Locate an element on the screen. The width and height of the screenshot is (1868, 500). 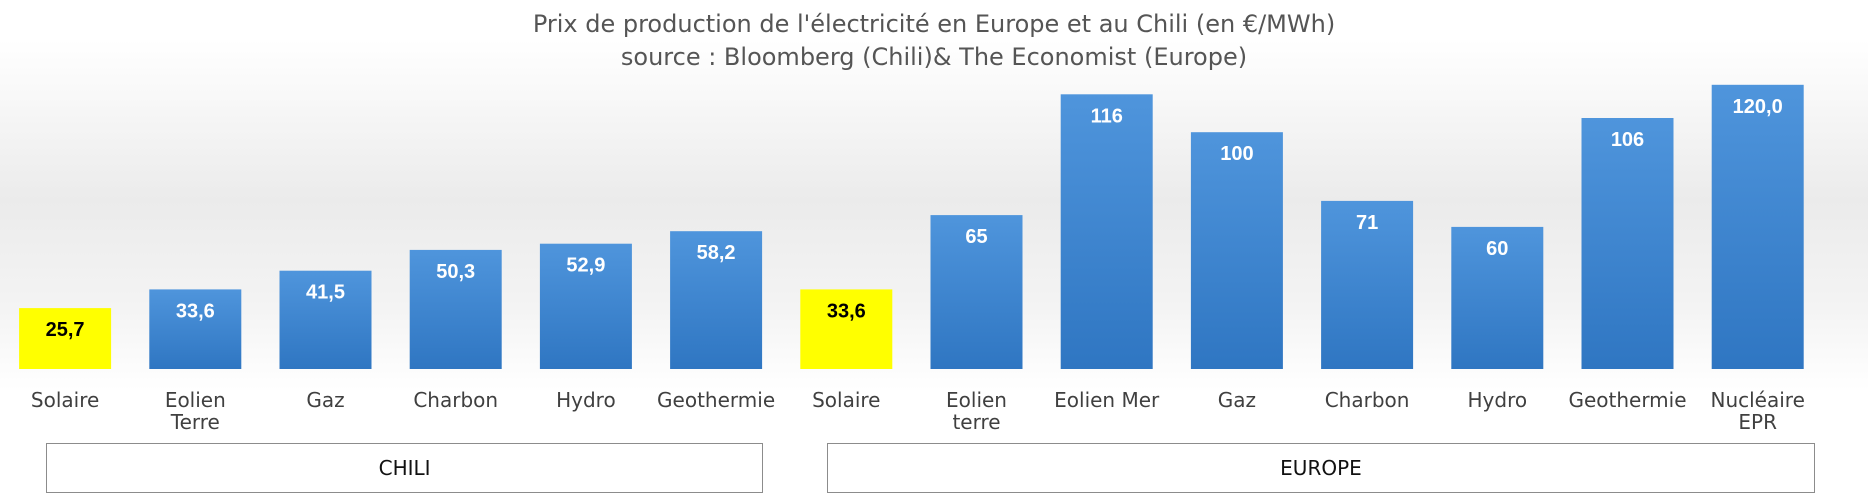
data-label: 100 is located at coordinates (1236, 154).